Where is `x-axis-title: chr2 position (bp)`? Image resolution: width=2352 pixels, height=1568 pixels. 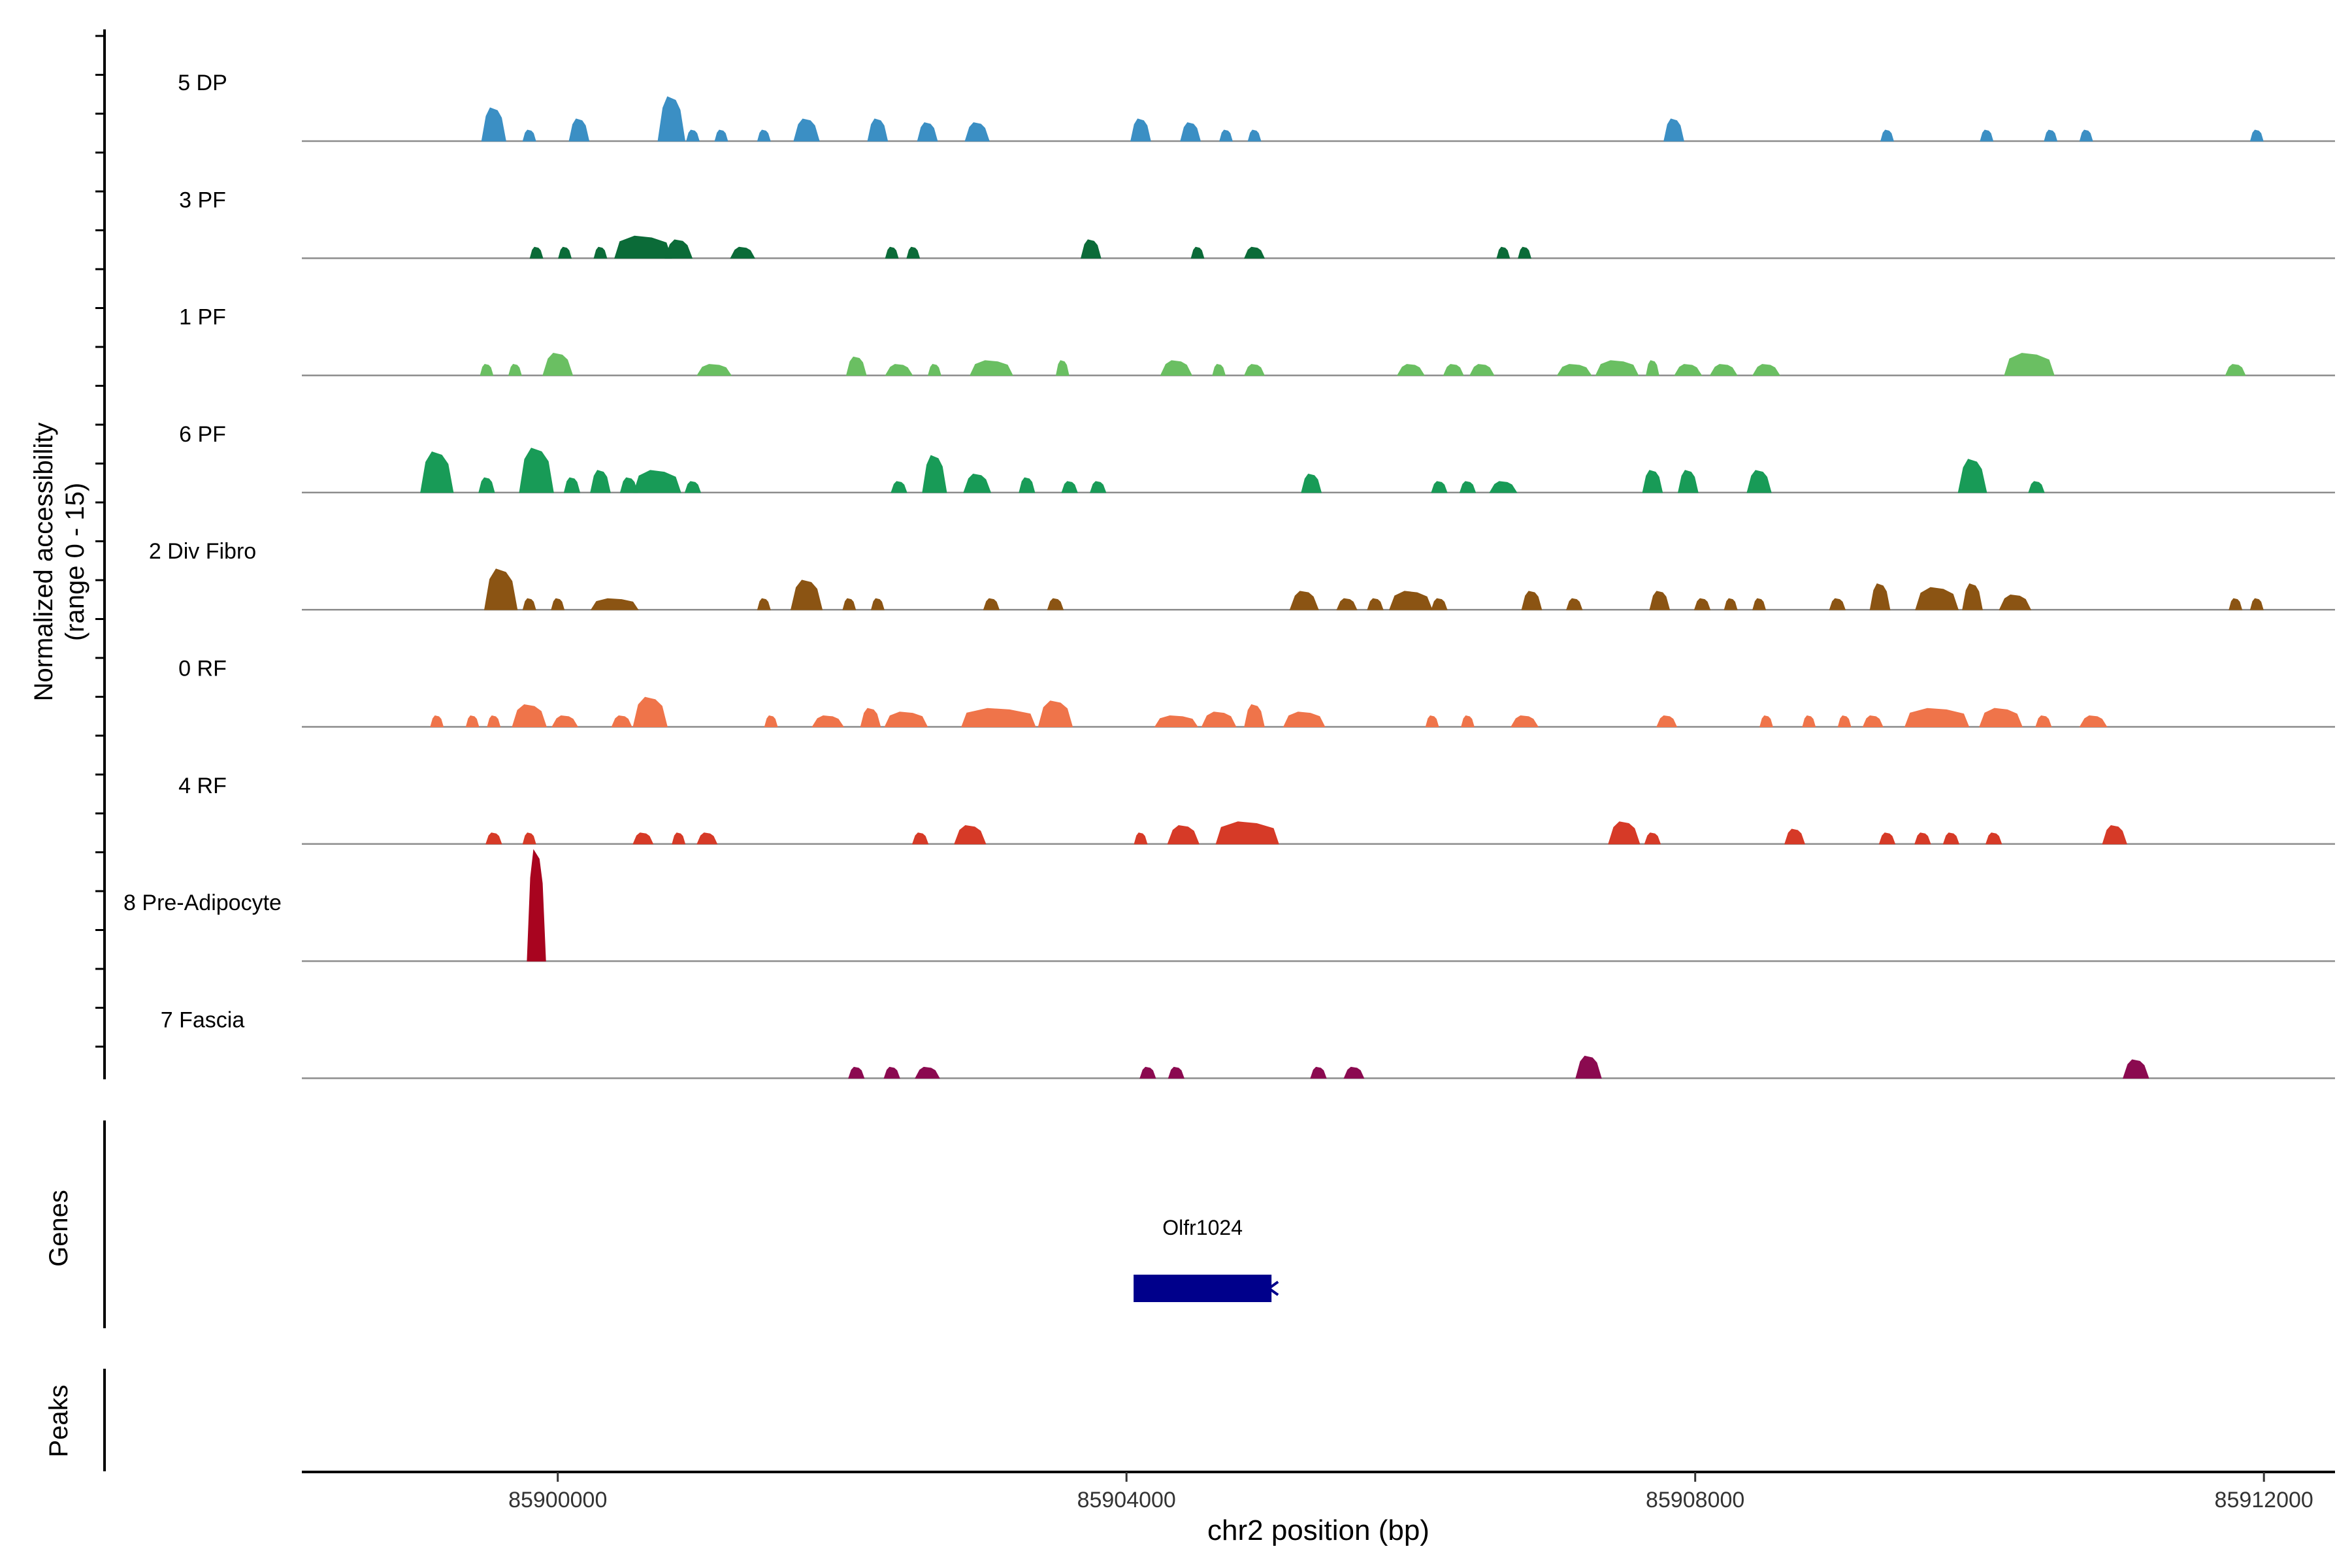 x-axis-title: chr2 position (bp) is located at coordinates (1318, 1530).